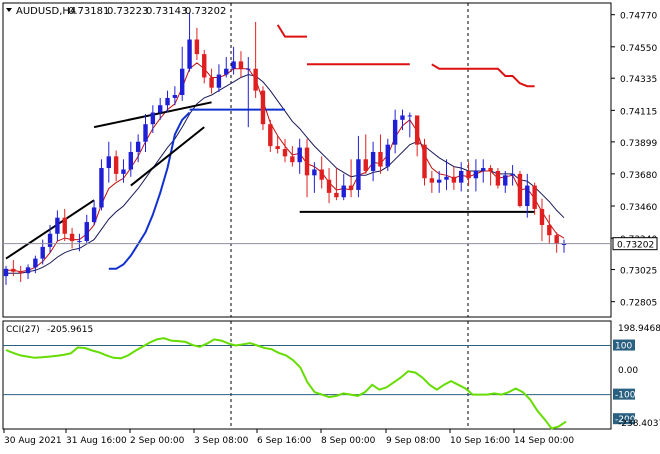 The width and height of the screenshot is (660, 454). What do you see at coordinates (635, 244) in the screenshot?
I see `current-price-tag` at bounding box center [635, 244].